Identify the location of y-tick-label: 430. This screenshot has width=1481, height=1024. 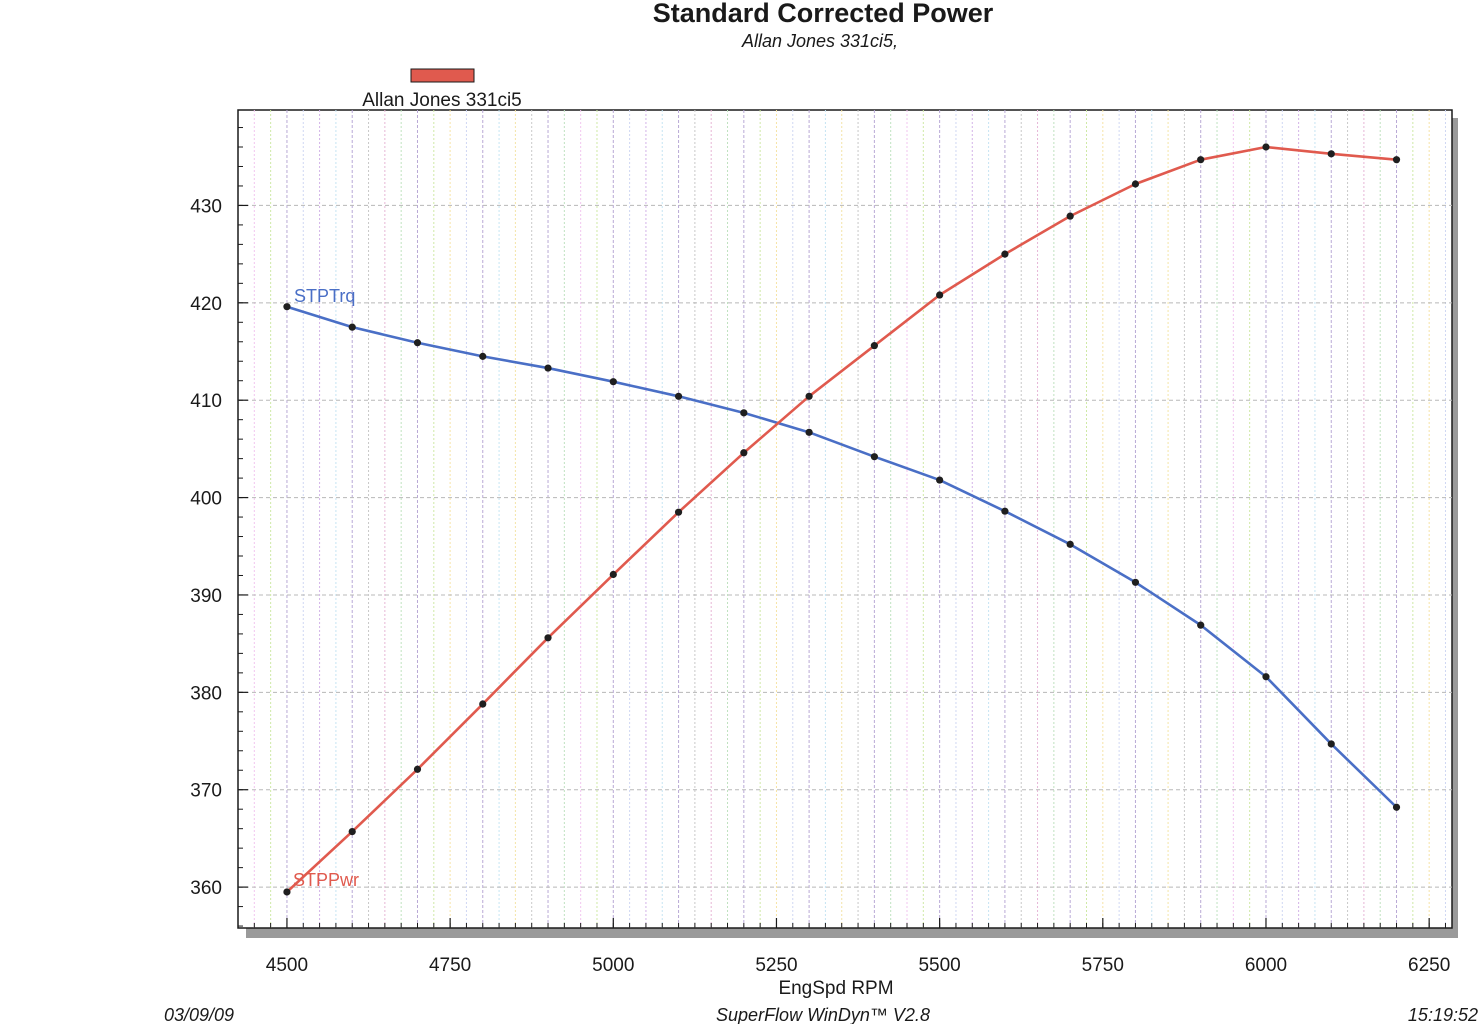
(206, 206).